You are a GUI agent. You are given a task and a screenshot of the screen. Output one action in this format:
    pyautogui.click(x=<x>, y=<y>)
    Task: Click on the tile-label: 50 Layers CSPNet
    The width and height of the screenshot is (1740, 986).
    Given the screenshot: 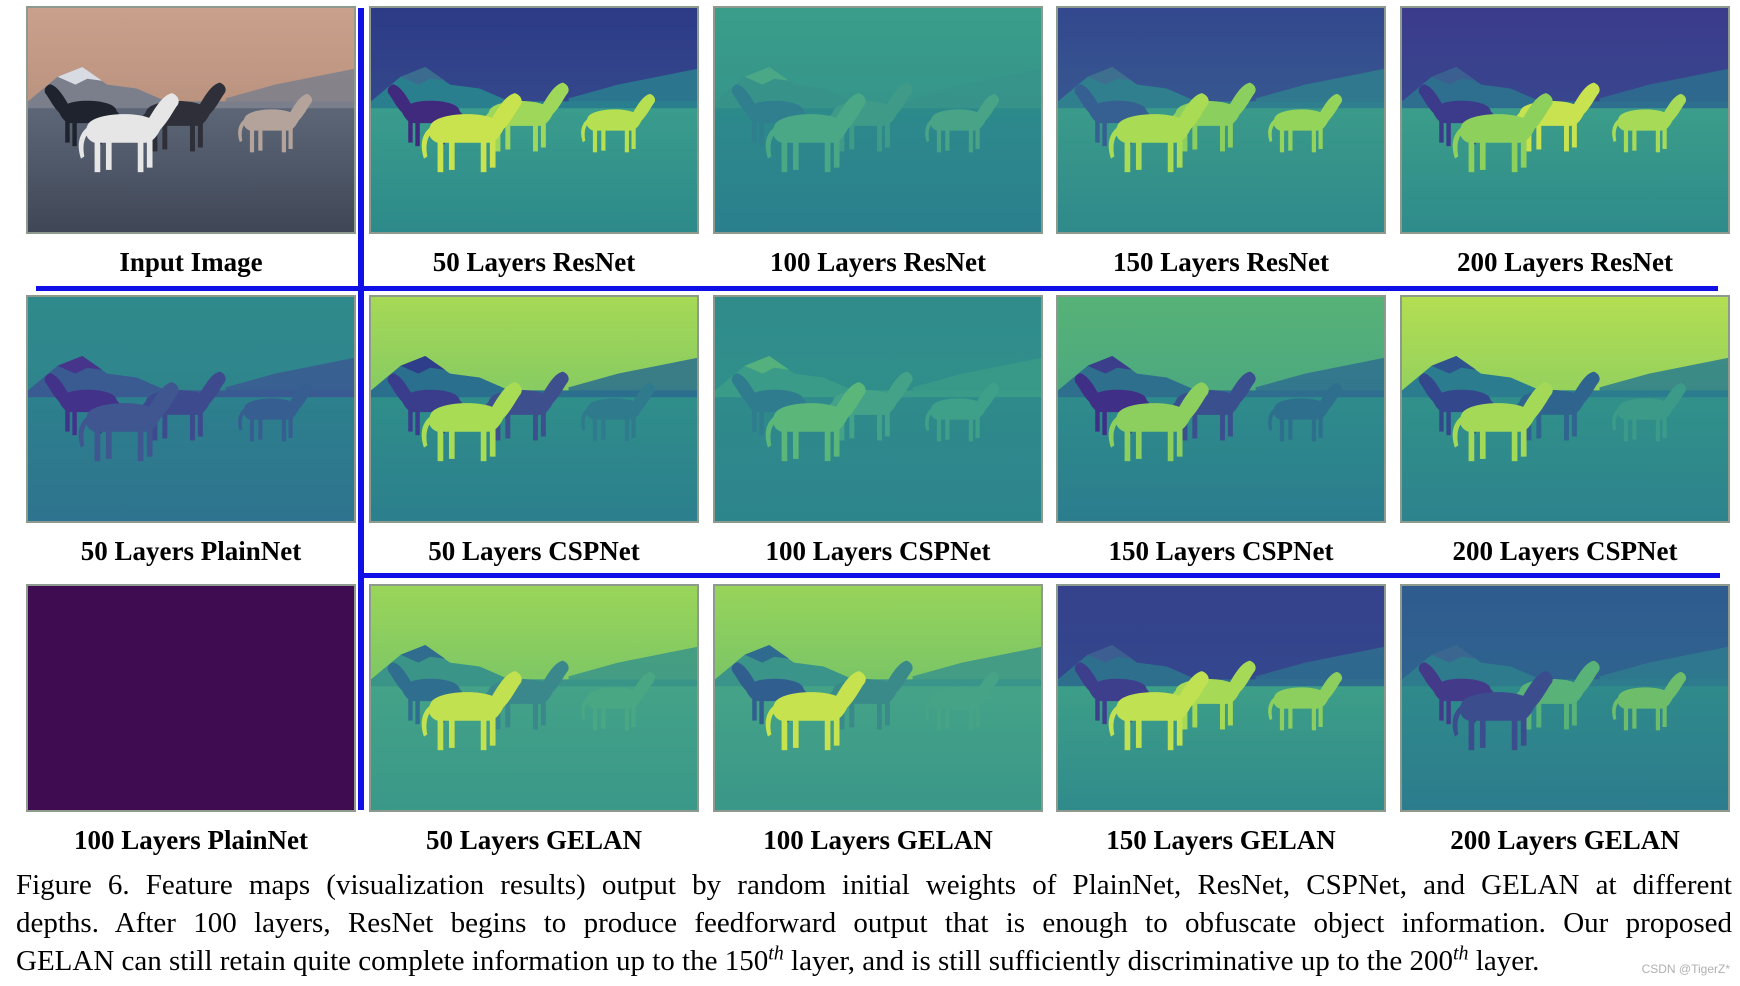 What is the action you would take?
    pyautogui.click(x=534, y=551)
    